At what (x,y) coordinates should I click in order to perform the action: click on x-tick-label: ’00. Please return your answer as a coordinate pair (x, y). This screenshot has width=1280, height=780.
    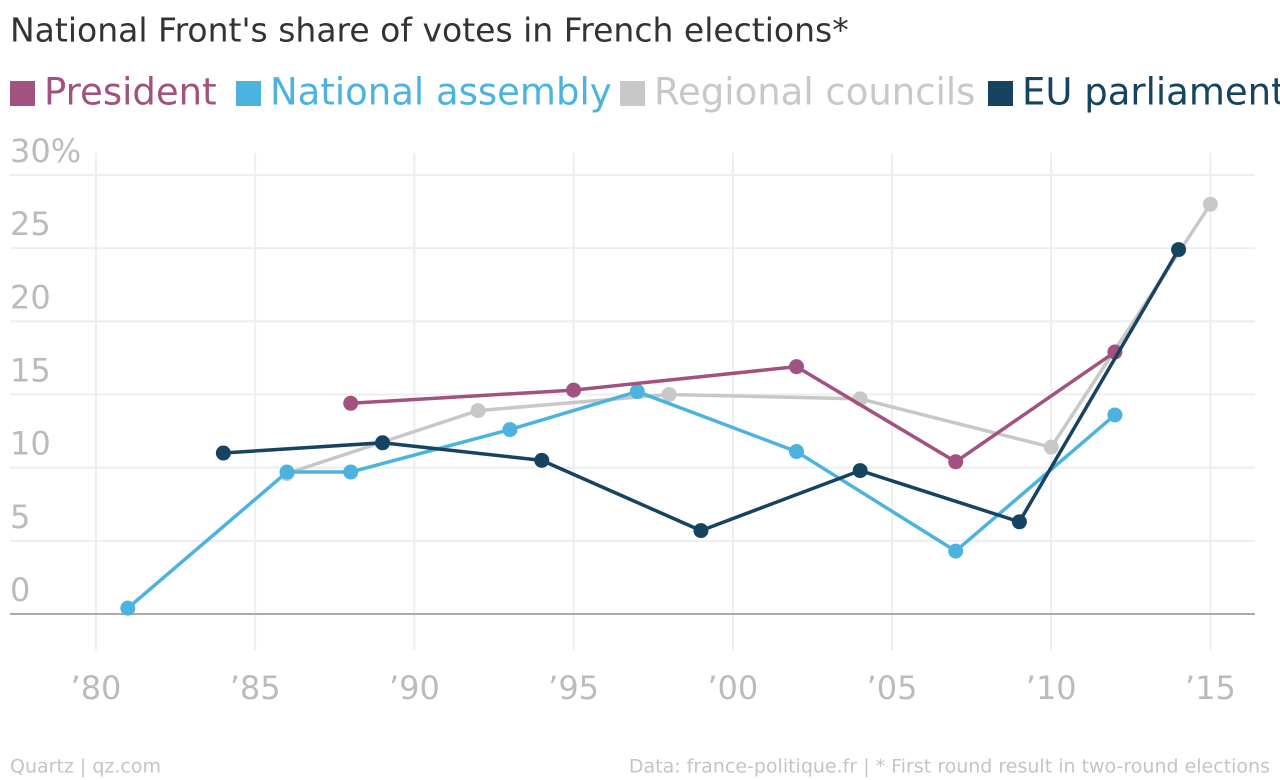
    Looking at the image, I should click on (732, 688).